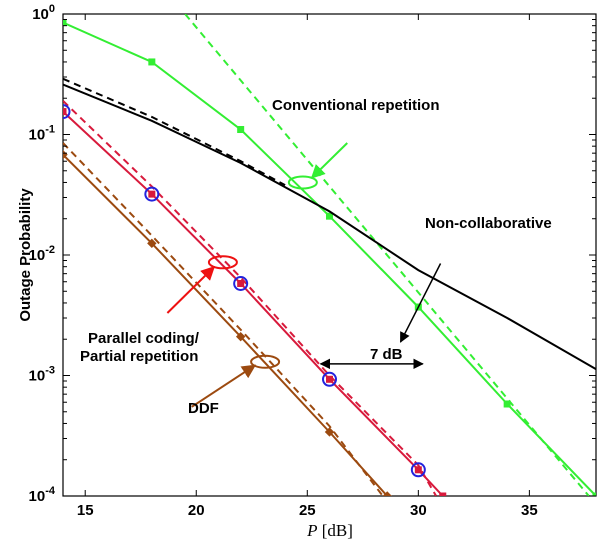 Image resolution: width=608 pixels, height=542 pixels. I want to click on x-axis-var: P, so click(311, 530).